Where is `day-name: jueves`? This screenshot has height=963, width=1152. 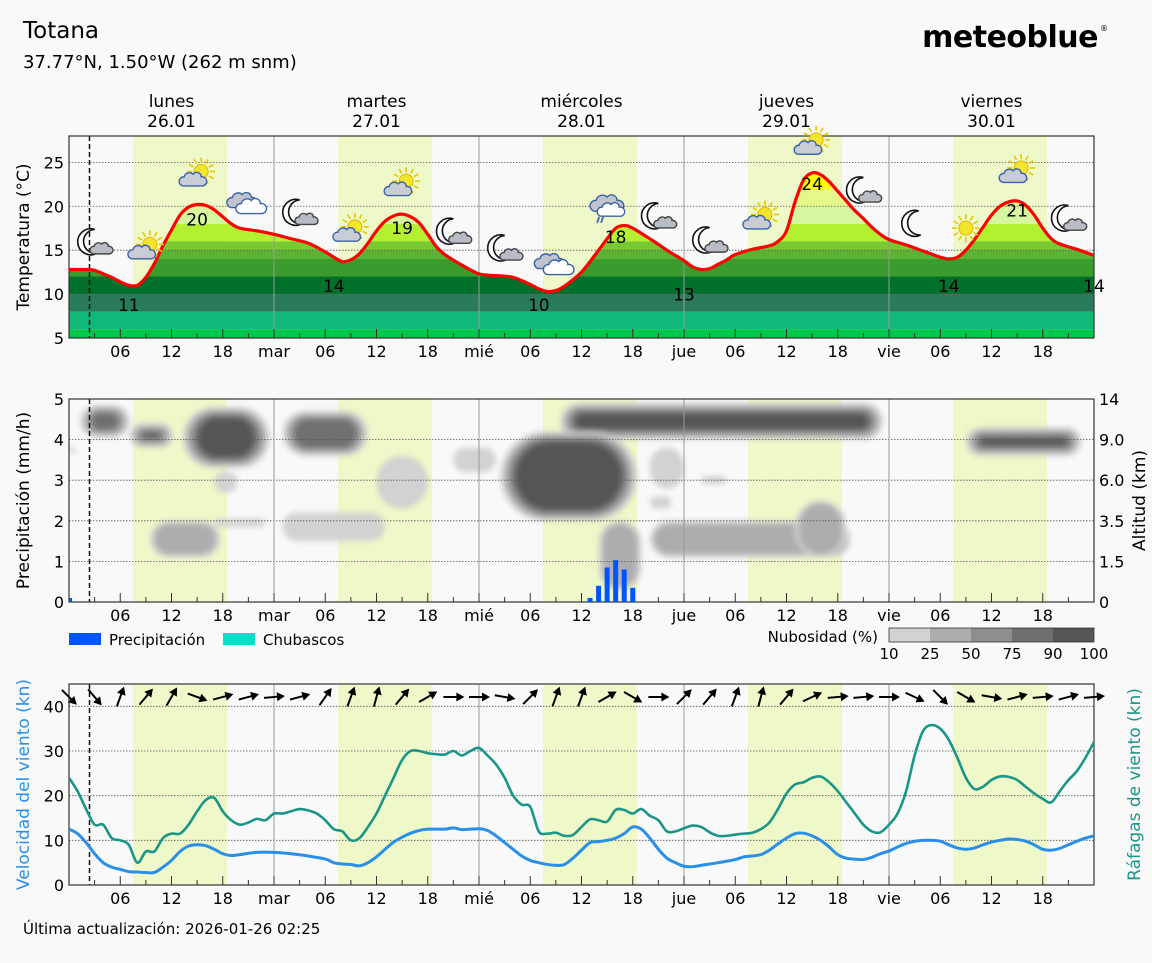 day-name: jueves is located at coordinates (786, 102).